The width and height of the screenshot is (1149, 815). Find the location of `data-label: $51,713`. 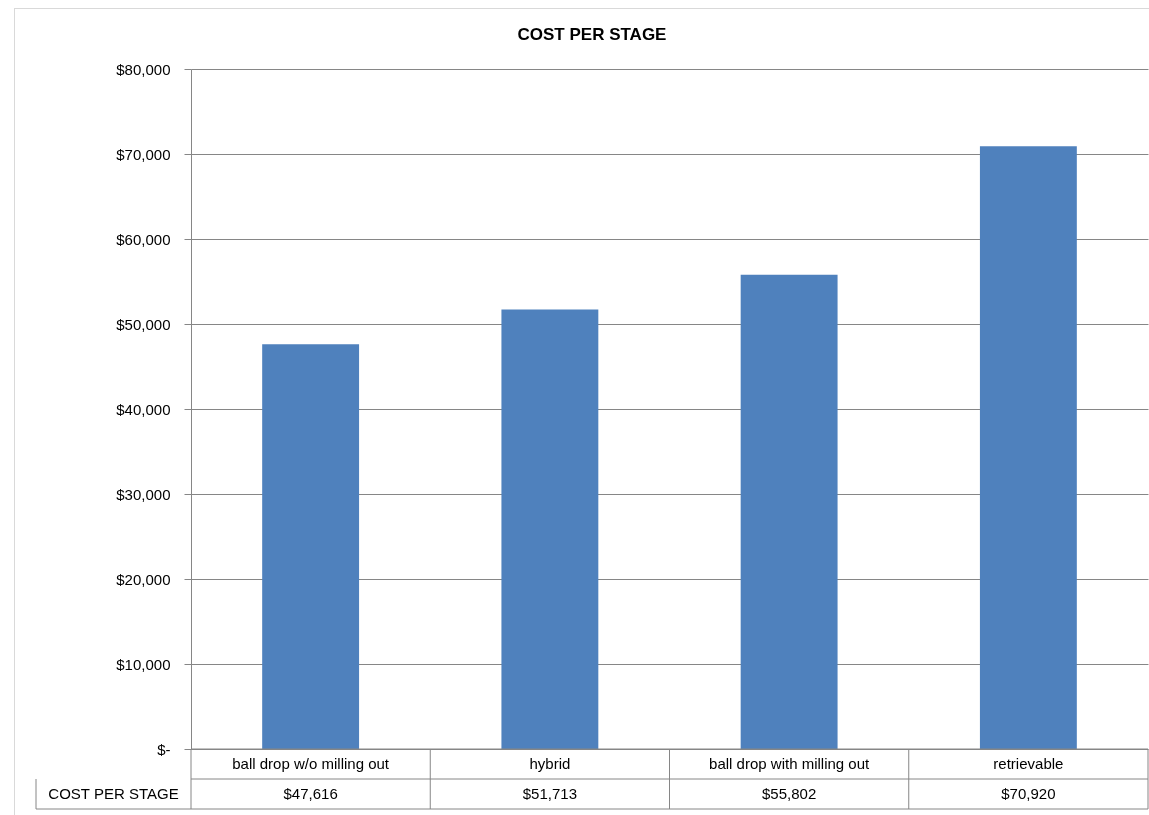

data-label: $51,713 is located at coordinates (549, 793).